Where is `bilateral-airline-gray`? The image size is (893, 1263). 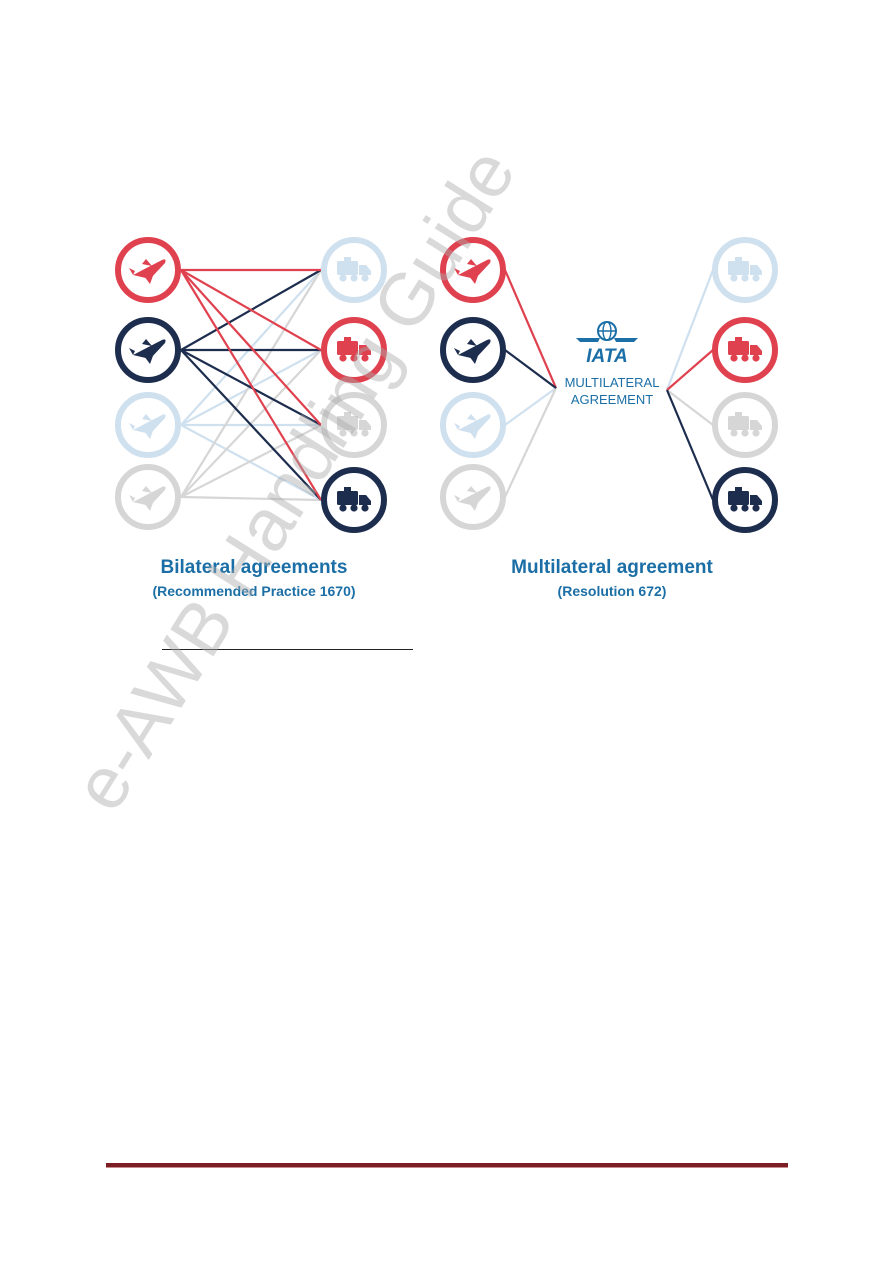
bilateral-airline-gray is located at coordinates (148, 497).